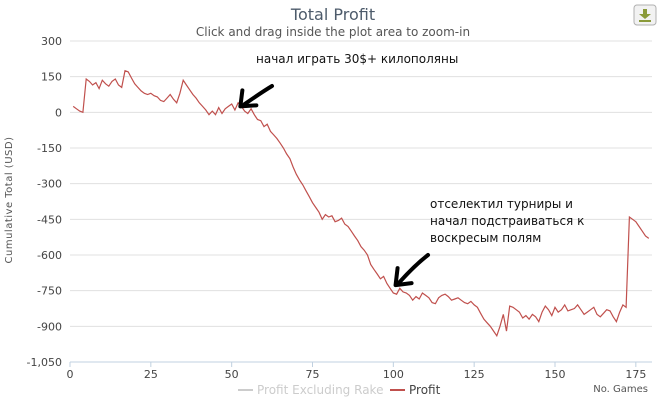  I want to click on legend-item: Profit Excluding Rake, so click(310, 390).